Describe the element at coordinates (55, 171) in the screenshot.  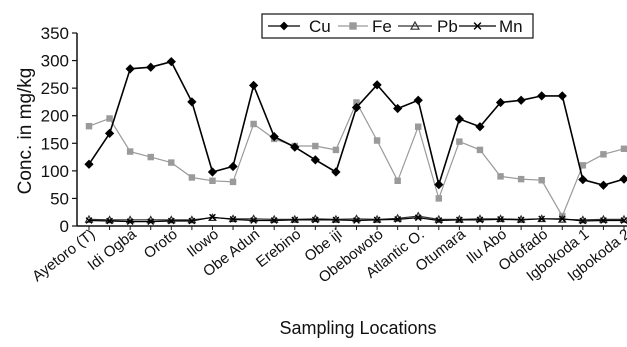
I see `y-tick-label: 100` at that location.